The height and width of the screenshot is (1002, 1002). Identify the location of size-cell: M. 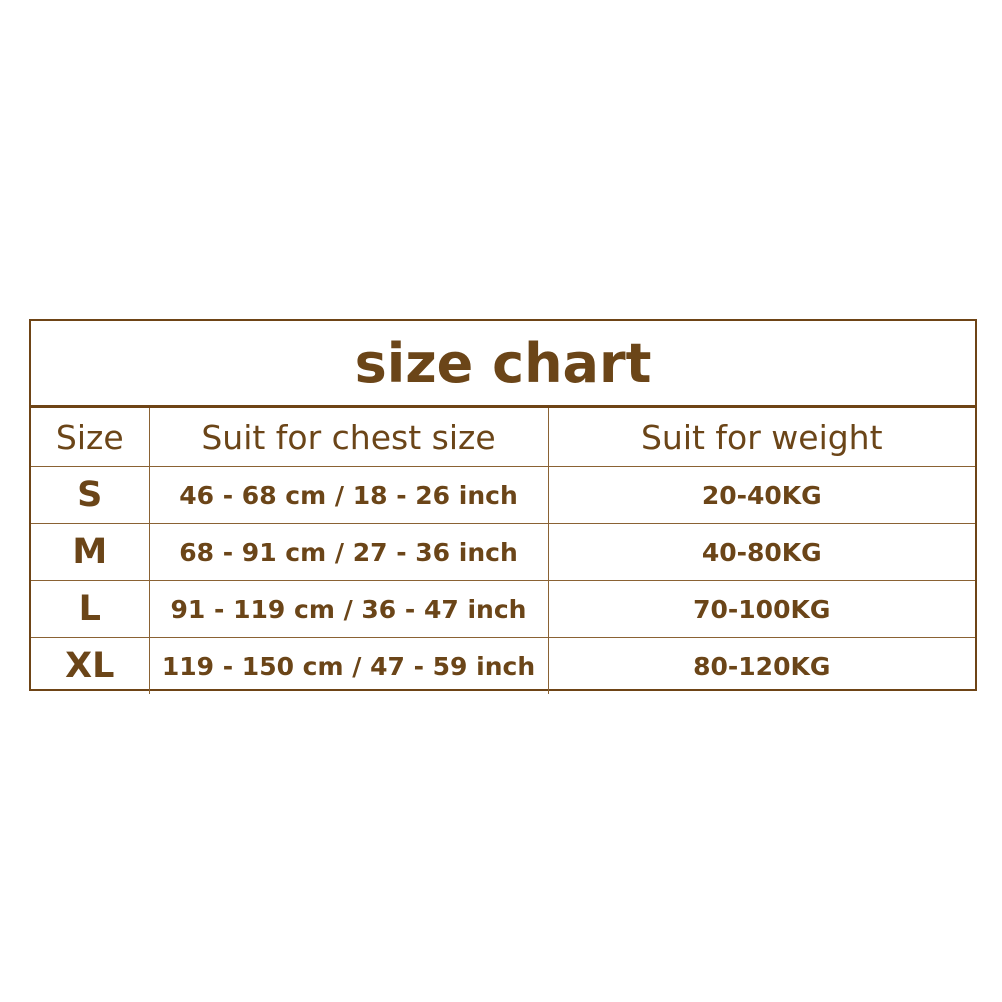
(90, 552).